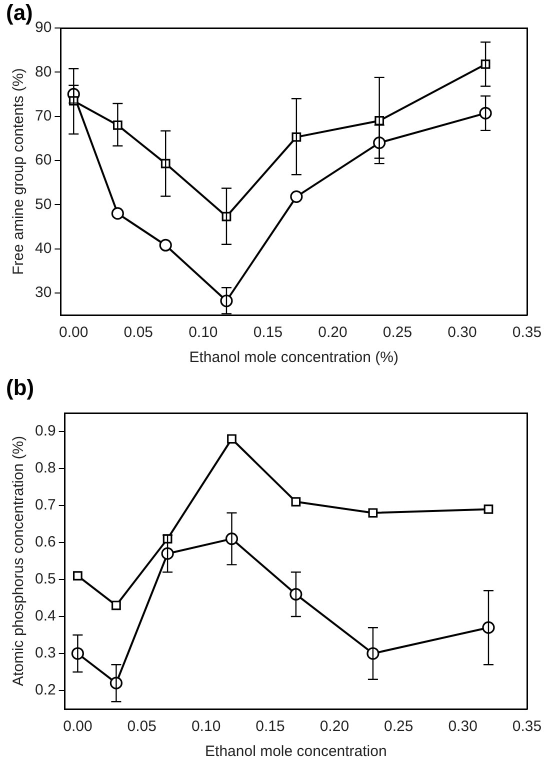 This screenshot has height=769, width=549. Describe the element at coordinates (43, 248) in the screenshot. I see `y-tick-label: 40` at that location.